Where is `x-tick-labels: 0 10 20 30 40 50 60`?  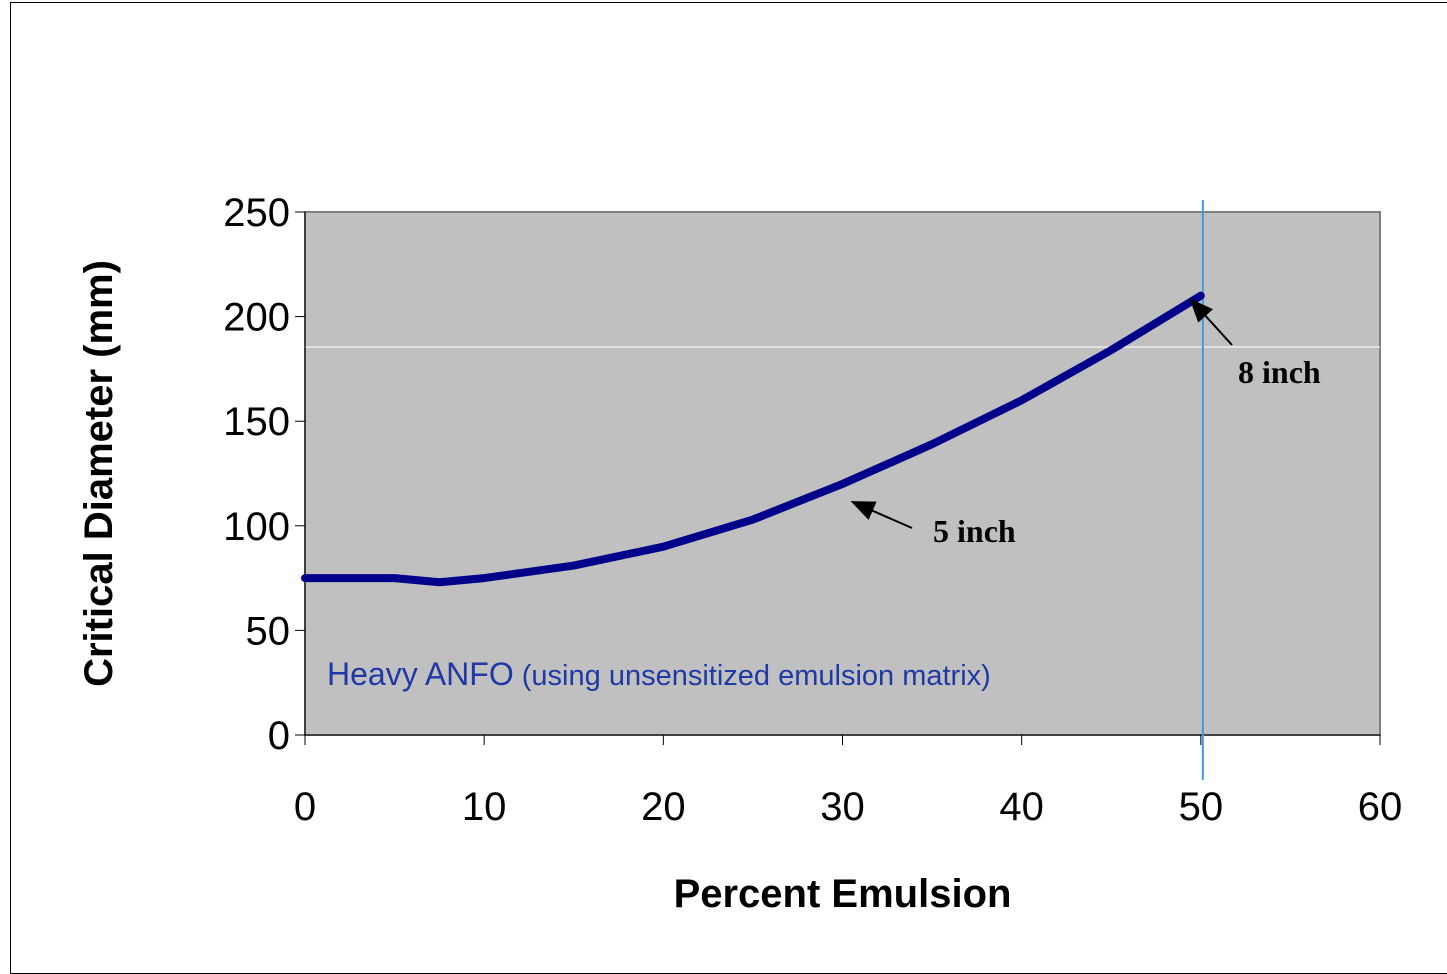 x-tick-labels: 0 10 20 30 40 50 60 is located at coordinates (848, 807).